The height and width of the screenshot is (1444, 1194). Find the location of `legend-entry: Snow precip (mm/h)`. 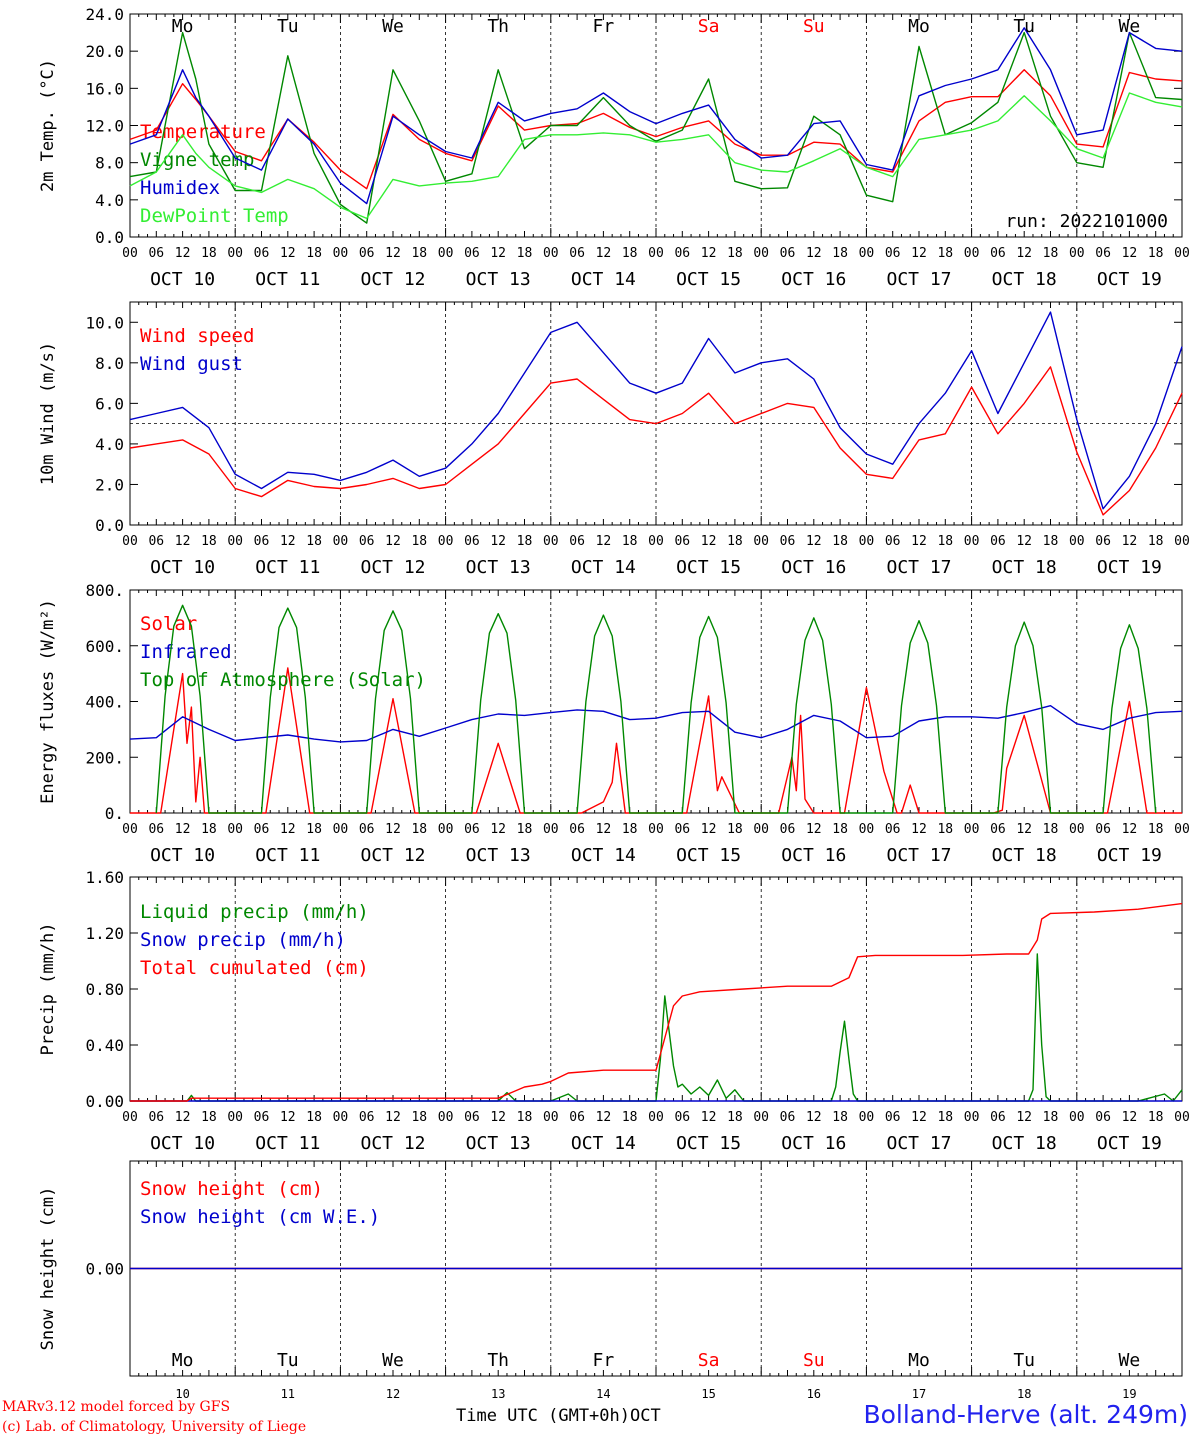

legend-entry: Snow precip (mm/h) is located at coordinates (243, 940).